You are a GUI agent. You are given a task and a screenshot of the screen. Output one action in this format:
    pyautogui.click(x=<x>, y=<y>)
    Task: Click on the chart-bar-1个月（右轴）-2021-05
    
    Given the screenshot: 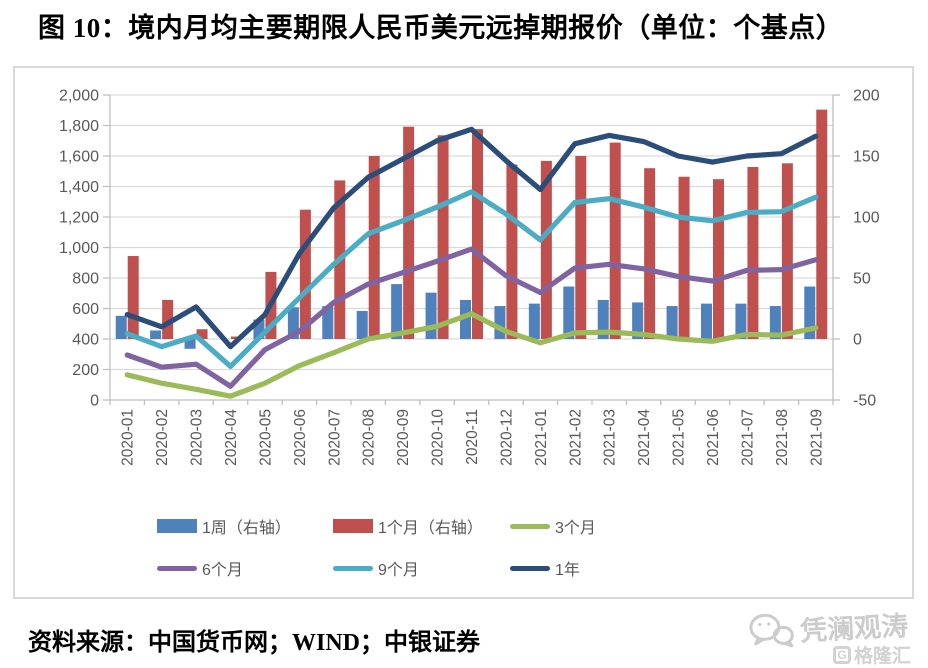 What is the action you would take?
    pyautogui.click(x=684, y=257)
    